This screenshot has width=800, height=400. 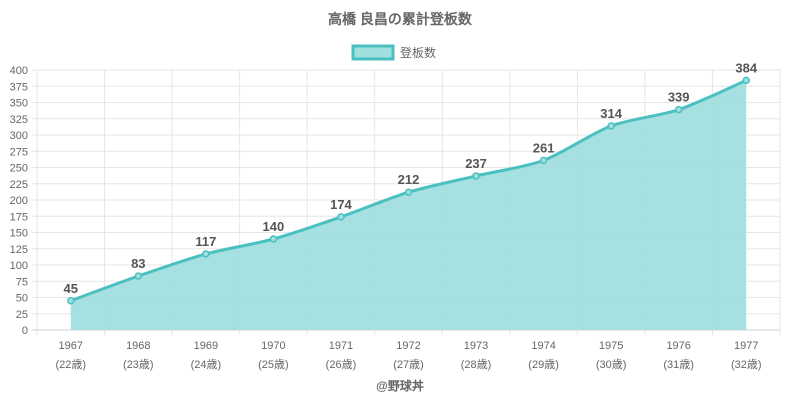 What do you see at coordinates (341, 204) in the screenshot?
I see `data-label: 174` at bounding box center [341, 204].